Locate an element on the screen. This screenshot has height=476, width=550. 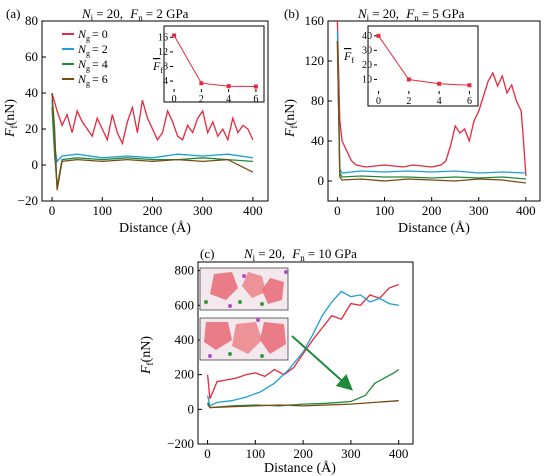
legend-label-ng2: Ng = 2 is located at coordinates (92, 50).